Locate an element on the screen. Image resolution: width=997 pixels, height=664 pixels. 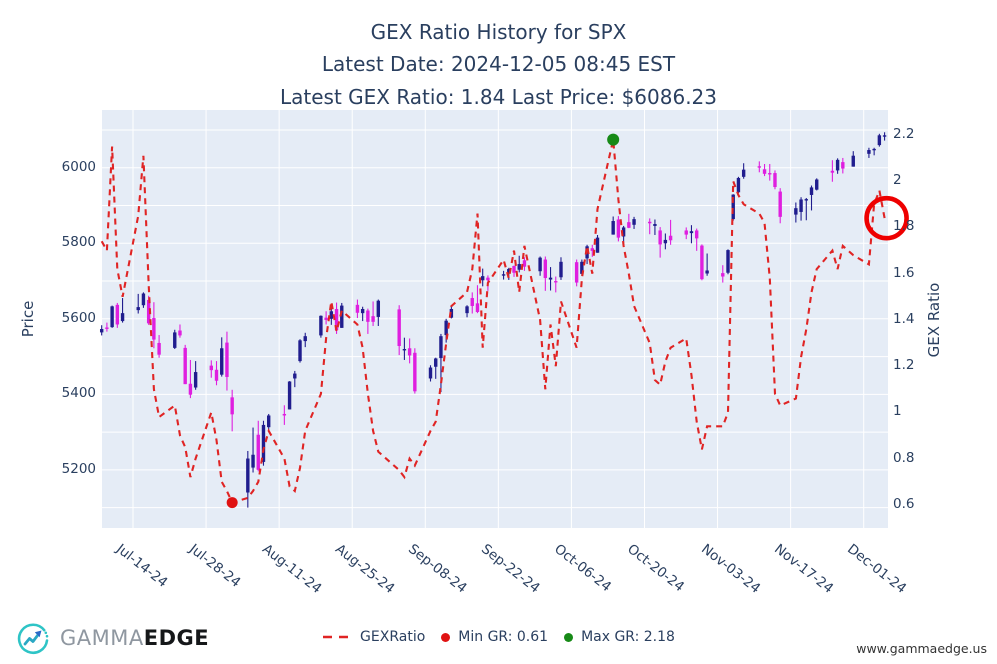
brand-gamma: GAMMA is located at coordinates (102, 638).